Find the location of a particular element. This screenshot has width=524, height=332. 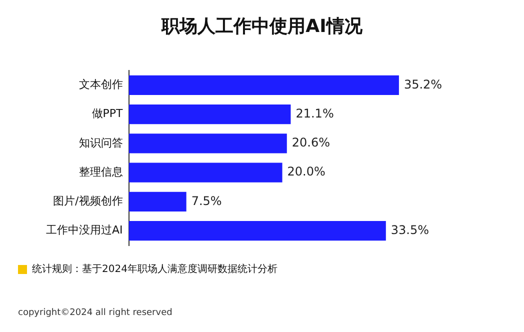

data-label: 7.5% is located at coordinates (206, 201).